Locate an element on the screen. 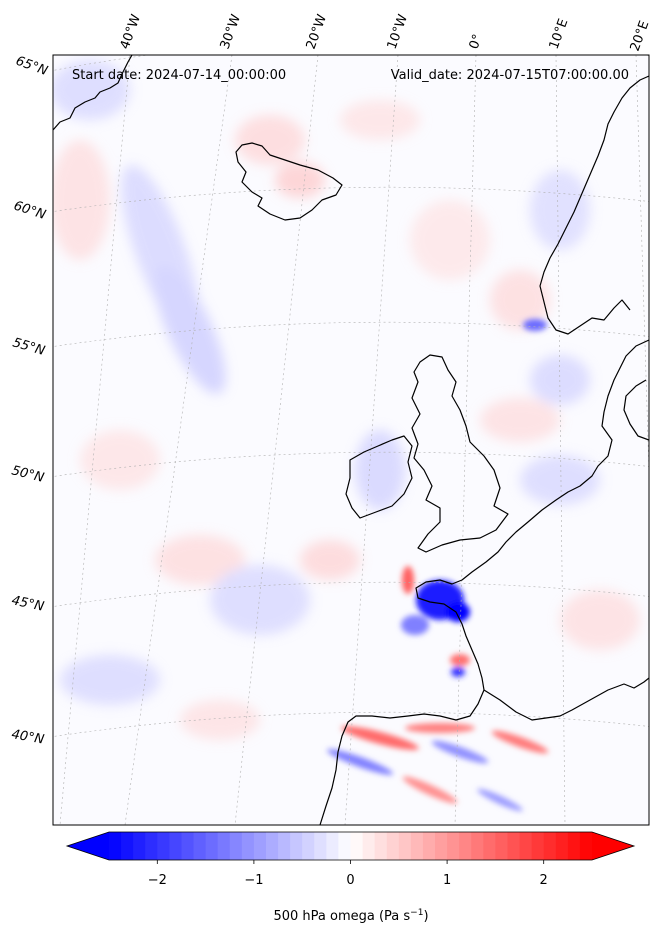 Image resolution: width=659 pixels, height=936 pixels. lon-label-20e: 20°E is located at coordinates (640, 36).